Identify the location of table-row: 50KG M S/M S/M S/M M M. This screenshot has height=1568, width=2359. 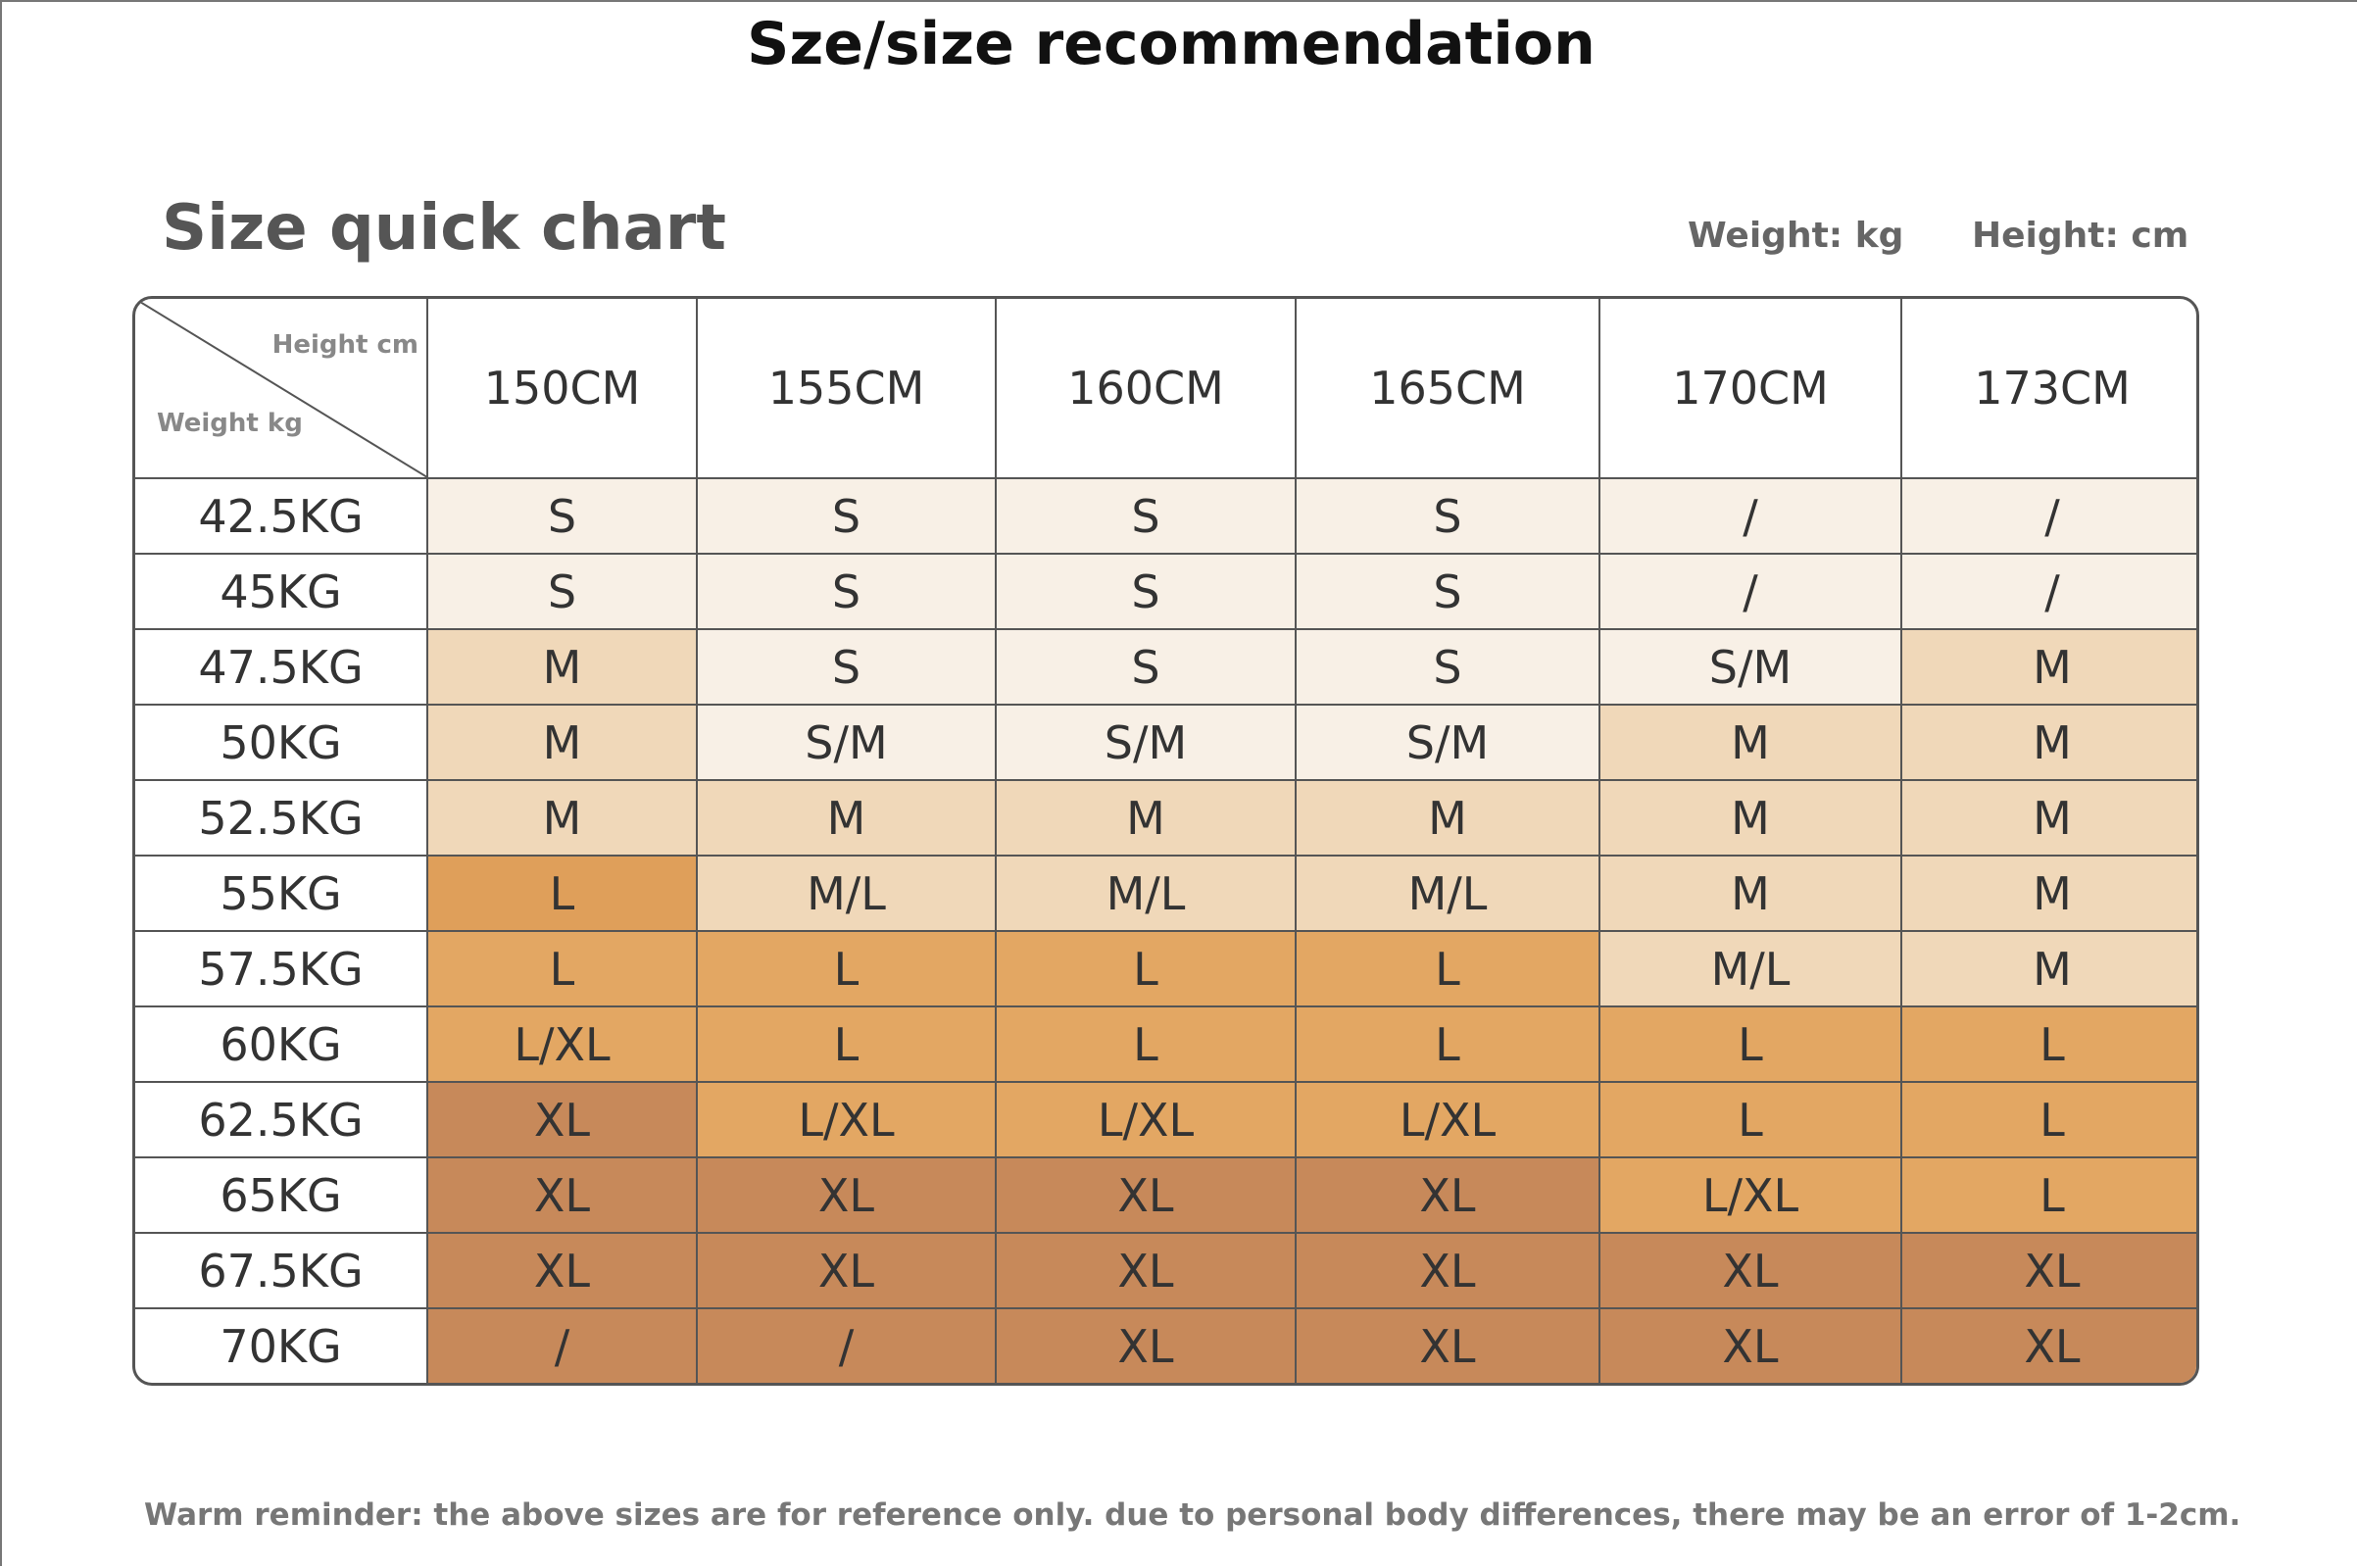
(1165, 742).